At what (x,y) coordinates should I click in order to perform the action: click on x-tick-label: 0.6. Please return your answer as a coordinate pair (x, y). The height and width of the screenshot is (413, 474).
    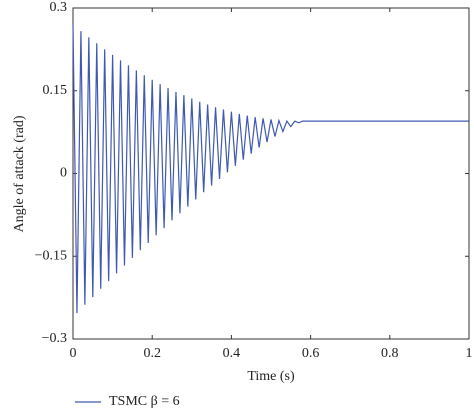
    Looking at the image, I should click on (311, 353).